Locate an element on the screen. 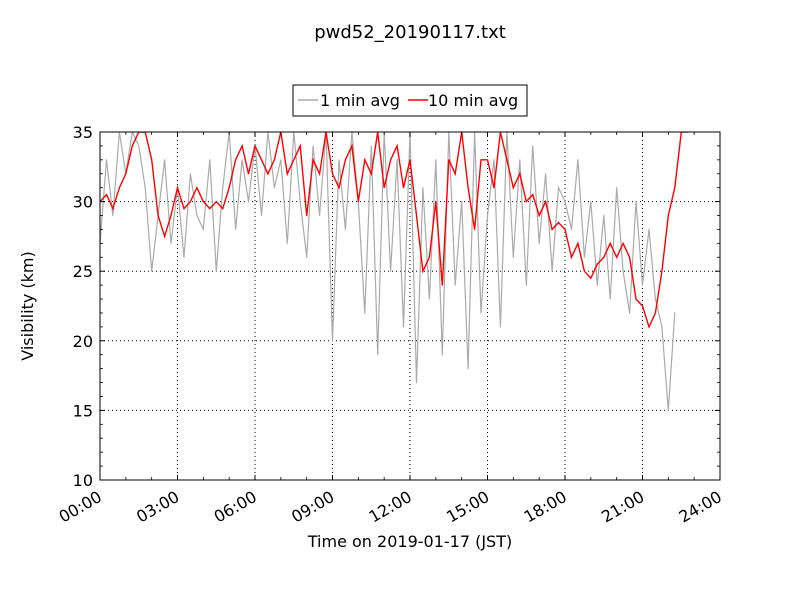 This screenshot has width=800, height=600. x-tick-label: 12:00 is located at coordinates (390, 507).